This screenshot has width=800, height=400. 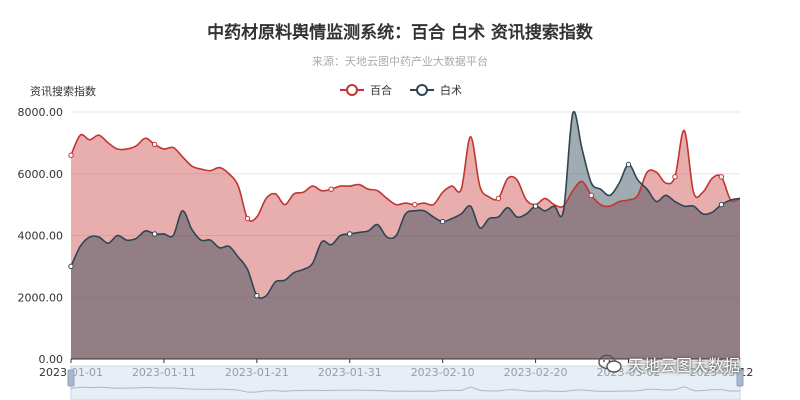 I want to click on legend-label-baizhu: 白术, so click(x=451, y=90).